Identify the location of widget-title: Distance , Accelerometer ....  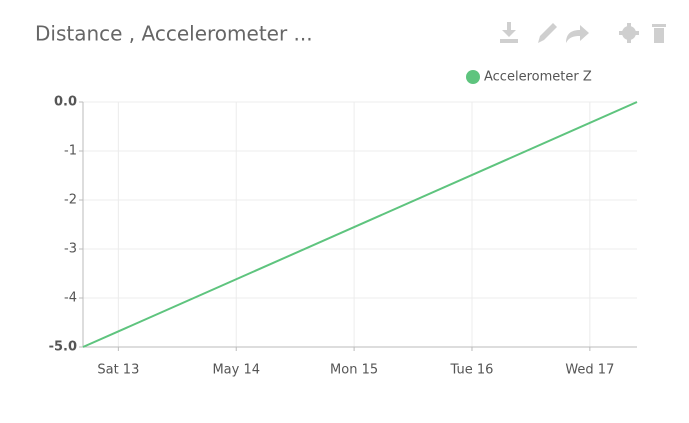
(174, 34).